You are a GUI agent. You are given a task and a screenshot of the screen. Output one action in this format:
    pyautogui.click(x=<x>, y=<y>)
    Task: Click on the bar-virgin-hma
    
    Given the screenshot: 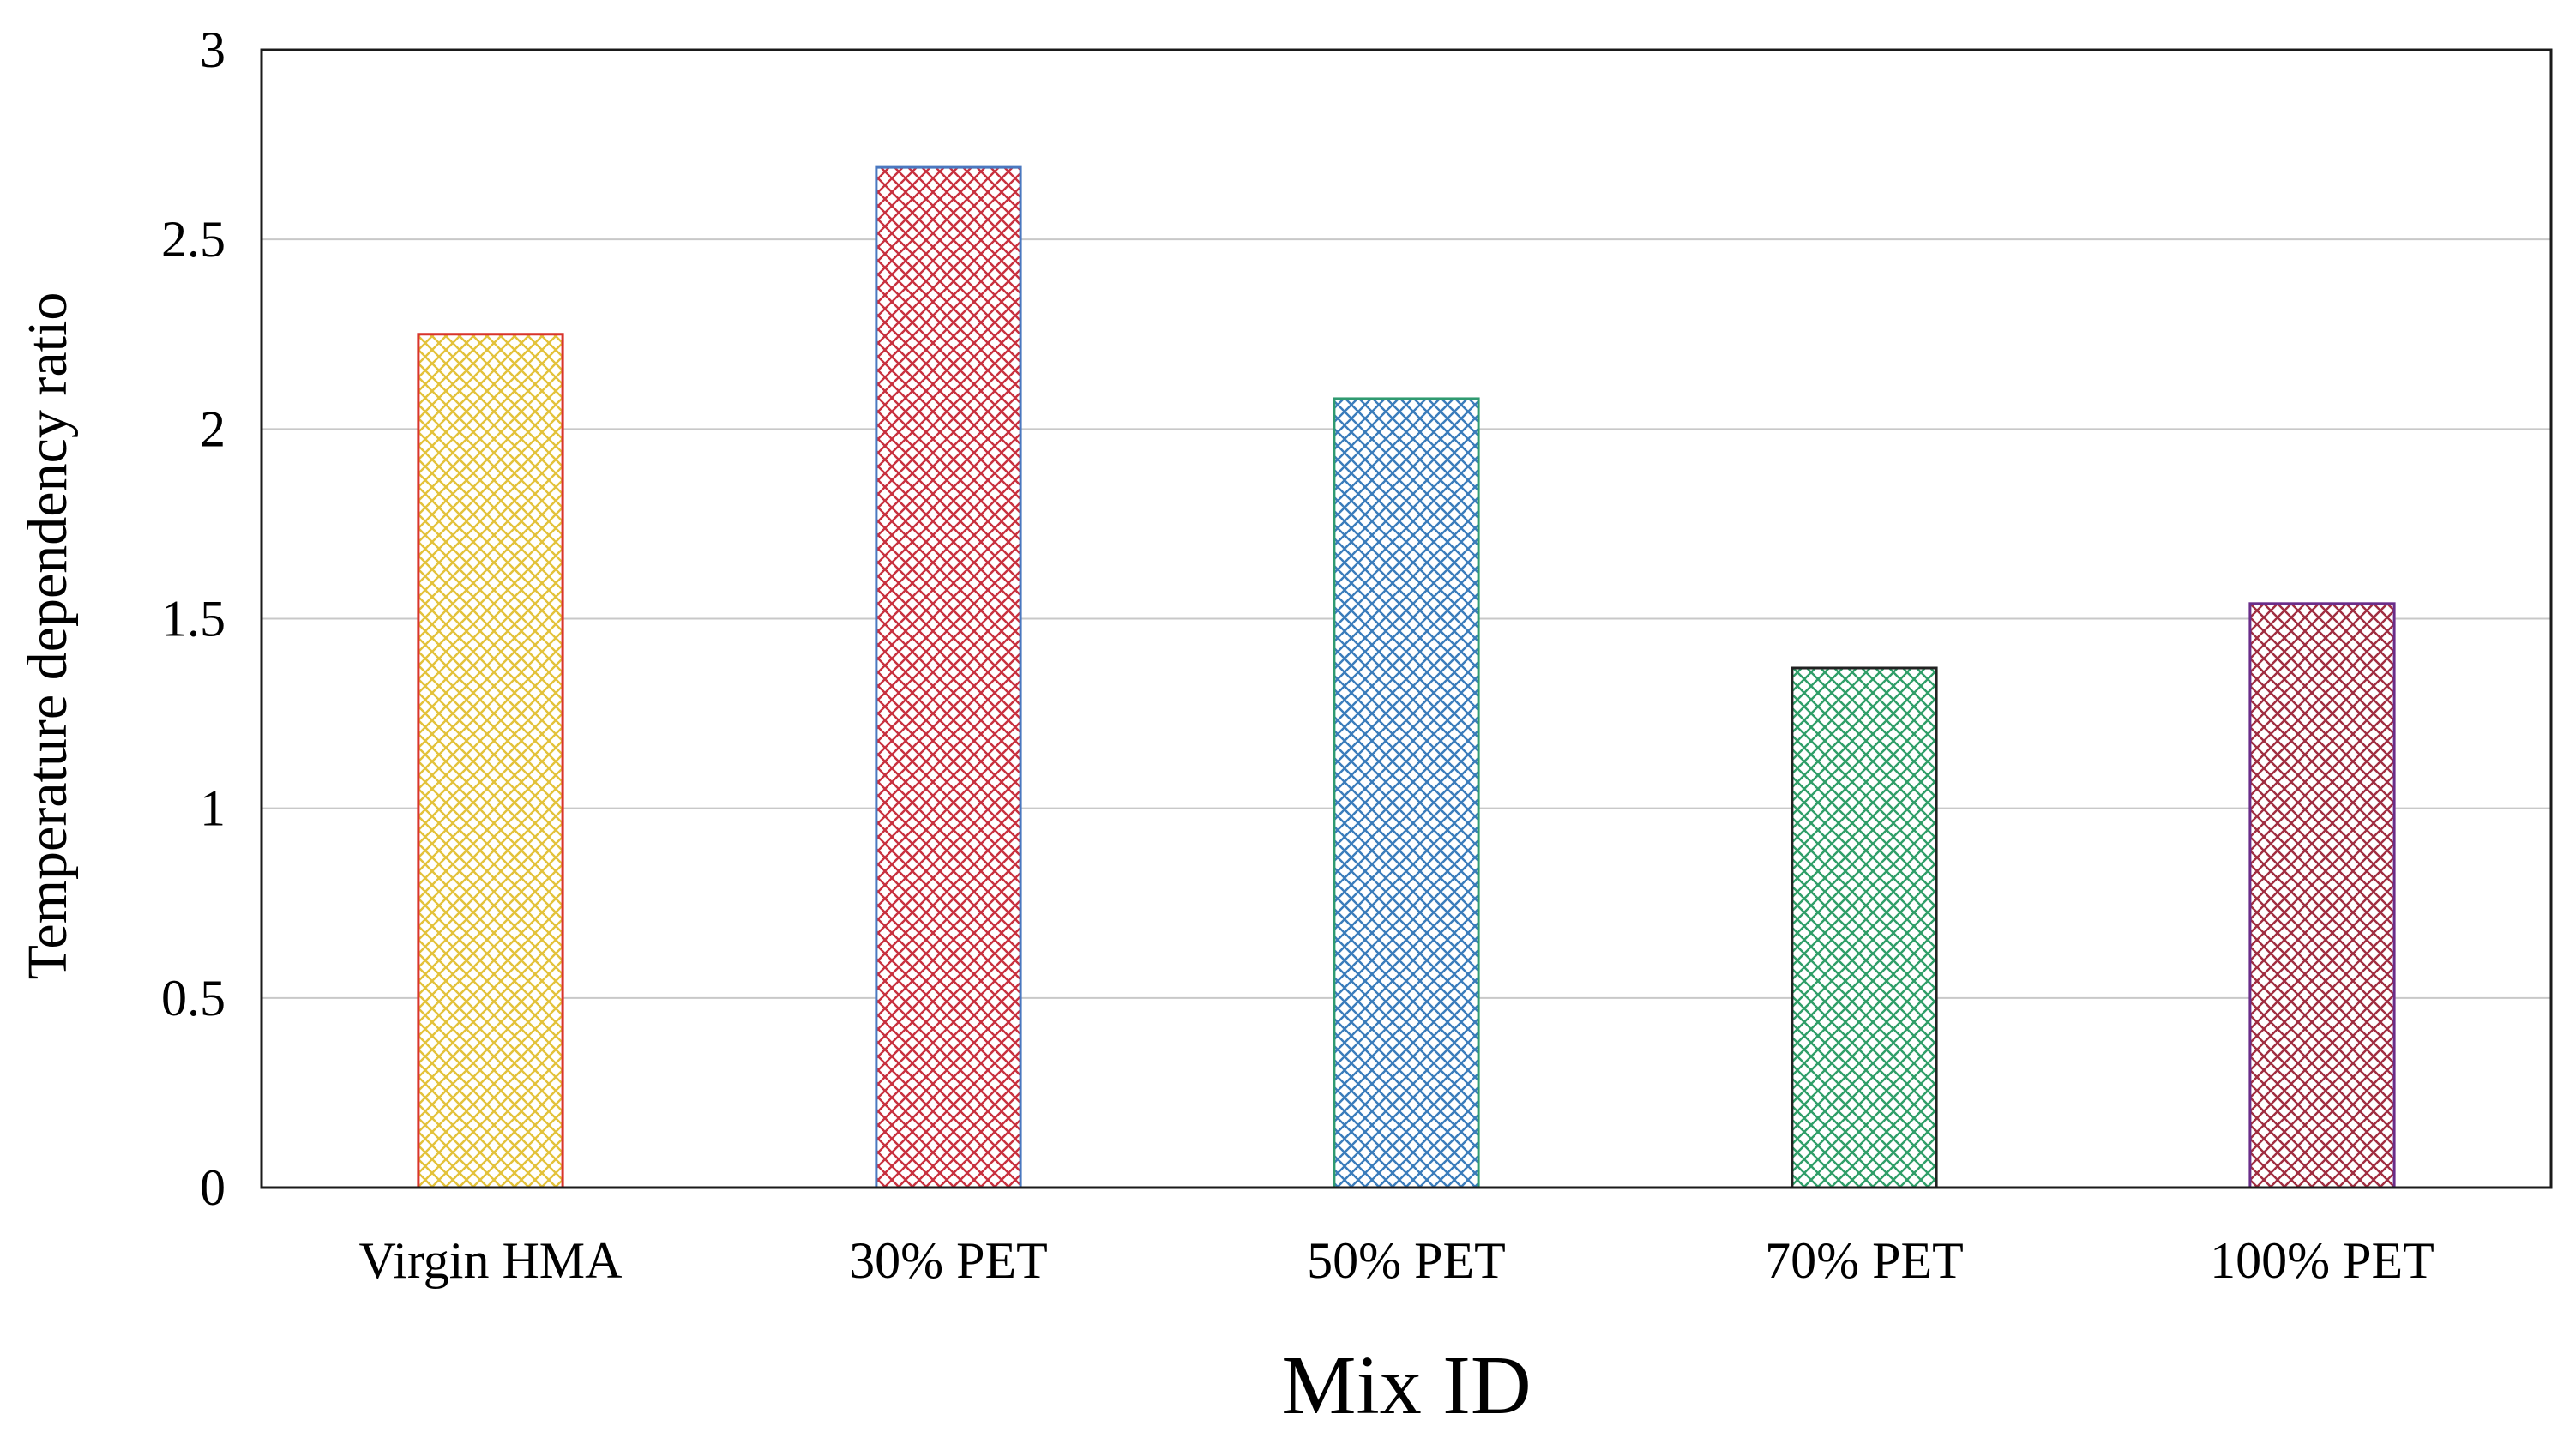 What is the action you would take?
    pyautogui.click(x=490, y=761)
    